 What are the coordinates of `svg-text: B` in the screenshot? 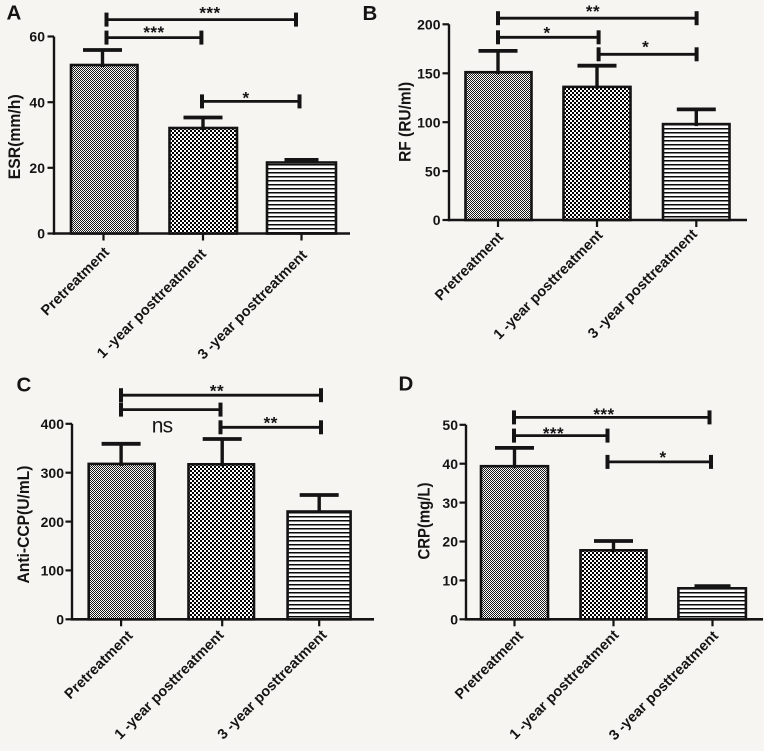 It's located at (370, 13).